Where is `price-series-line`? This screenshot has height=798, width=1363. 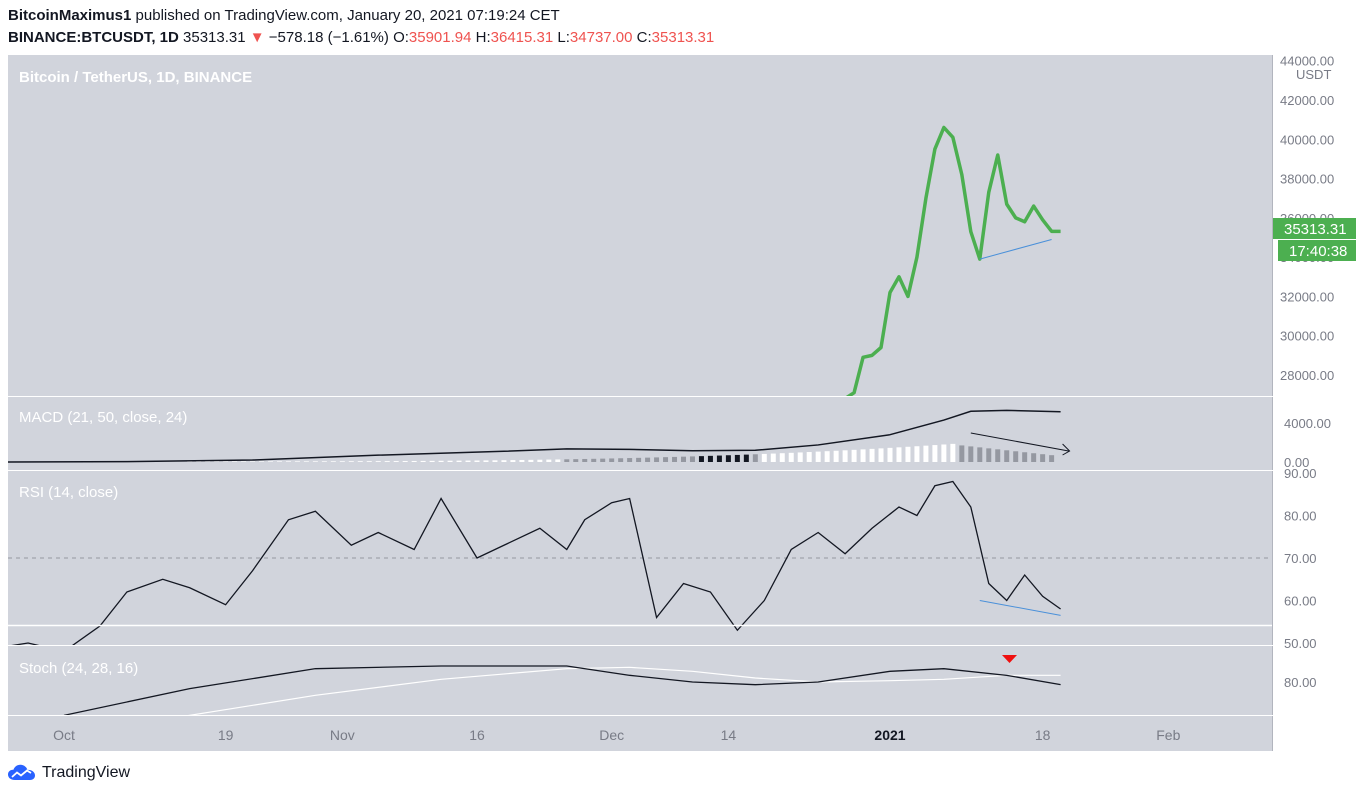
price-series-line is located at coordinates (948, 267).